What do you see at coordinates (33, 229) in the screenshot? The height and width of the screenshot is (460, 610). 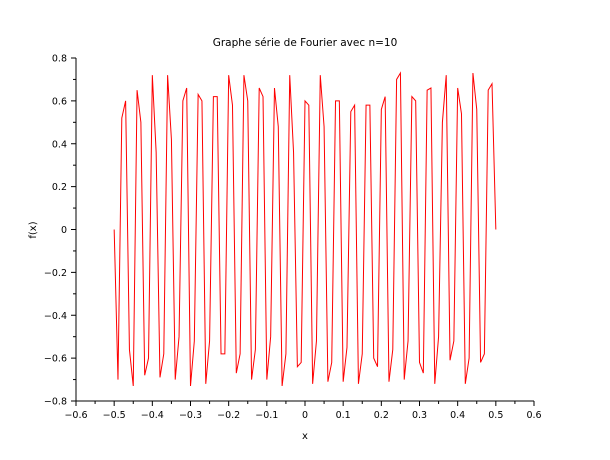 I see `y-axis-label: f(x)` at bounding box center [33, 229].